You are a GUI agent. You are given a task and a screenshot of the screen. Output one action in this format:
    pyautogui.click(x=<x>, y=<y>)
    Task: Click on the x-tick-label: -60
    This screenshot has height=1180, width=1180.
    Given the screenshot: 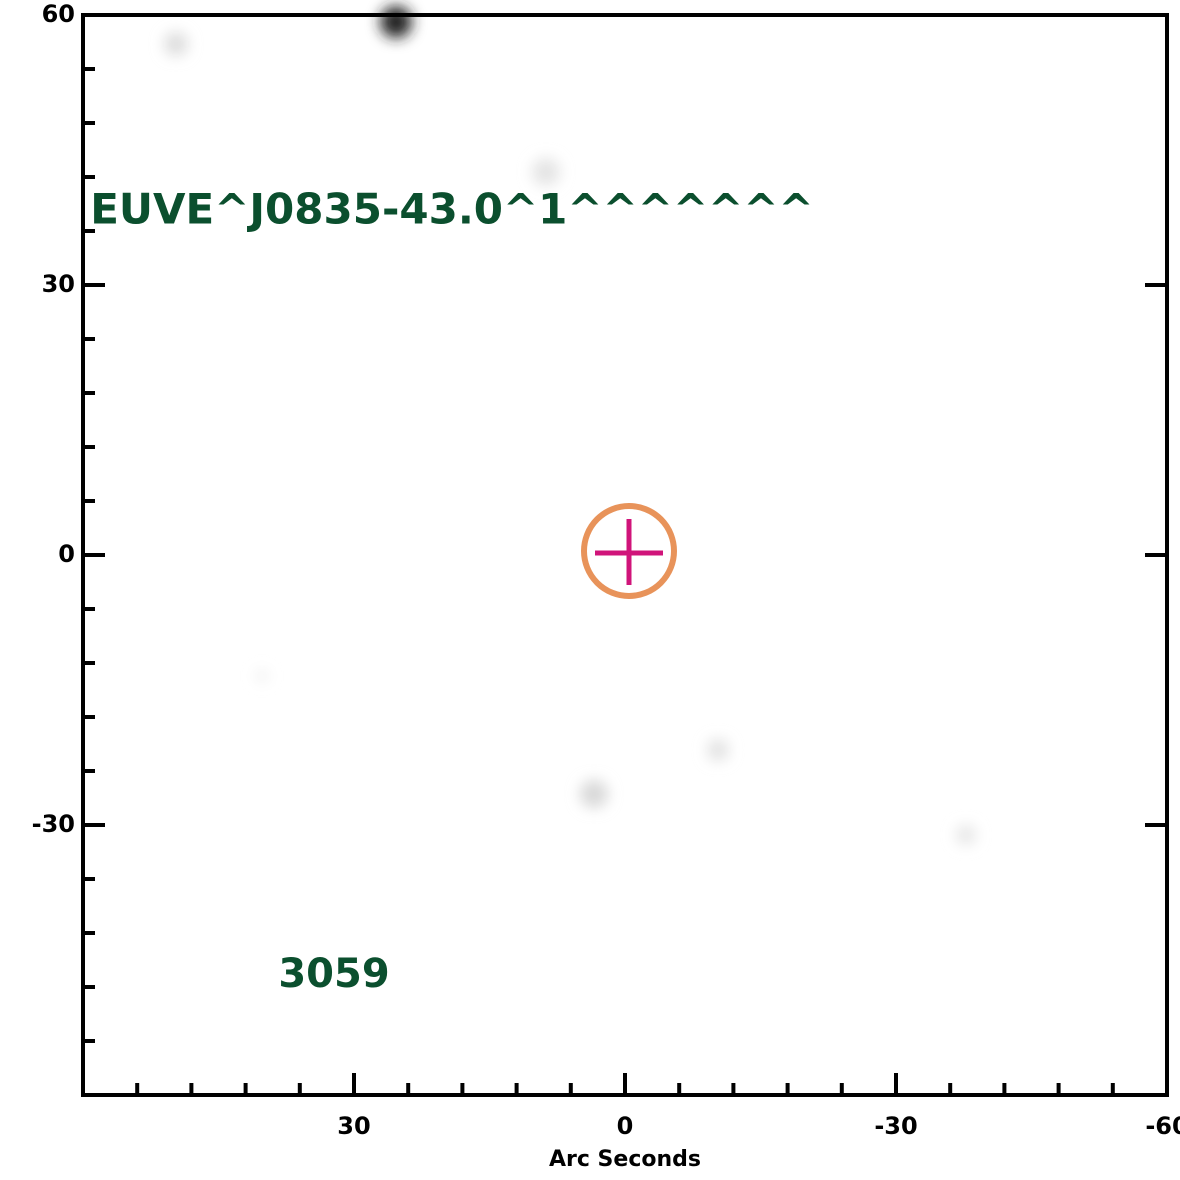 What is the action you would take?
    pyautogui.click(x=1162, y=1126)
    